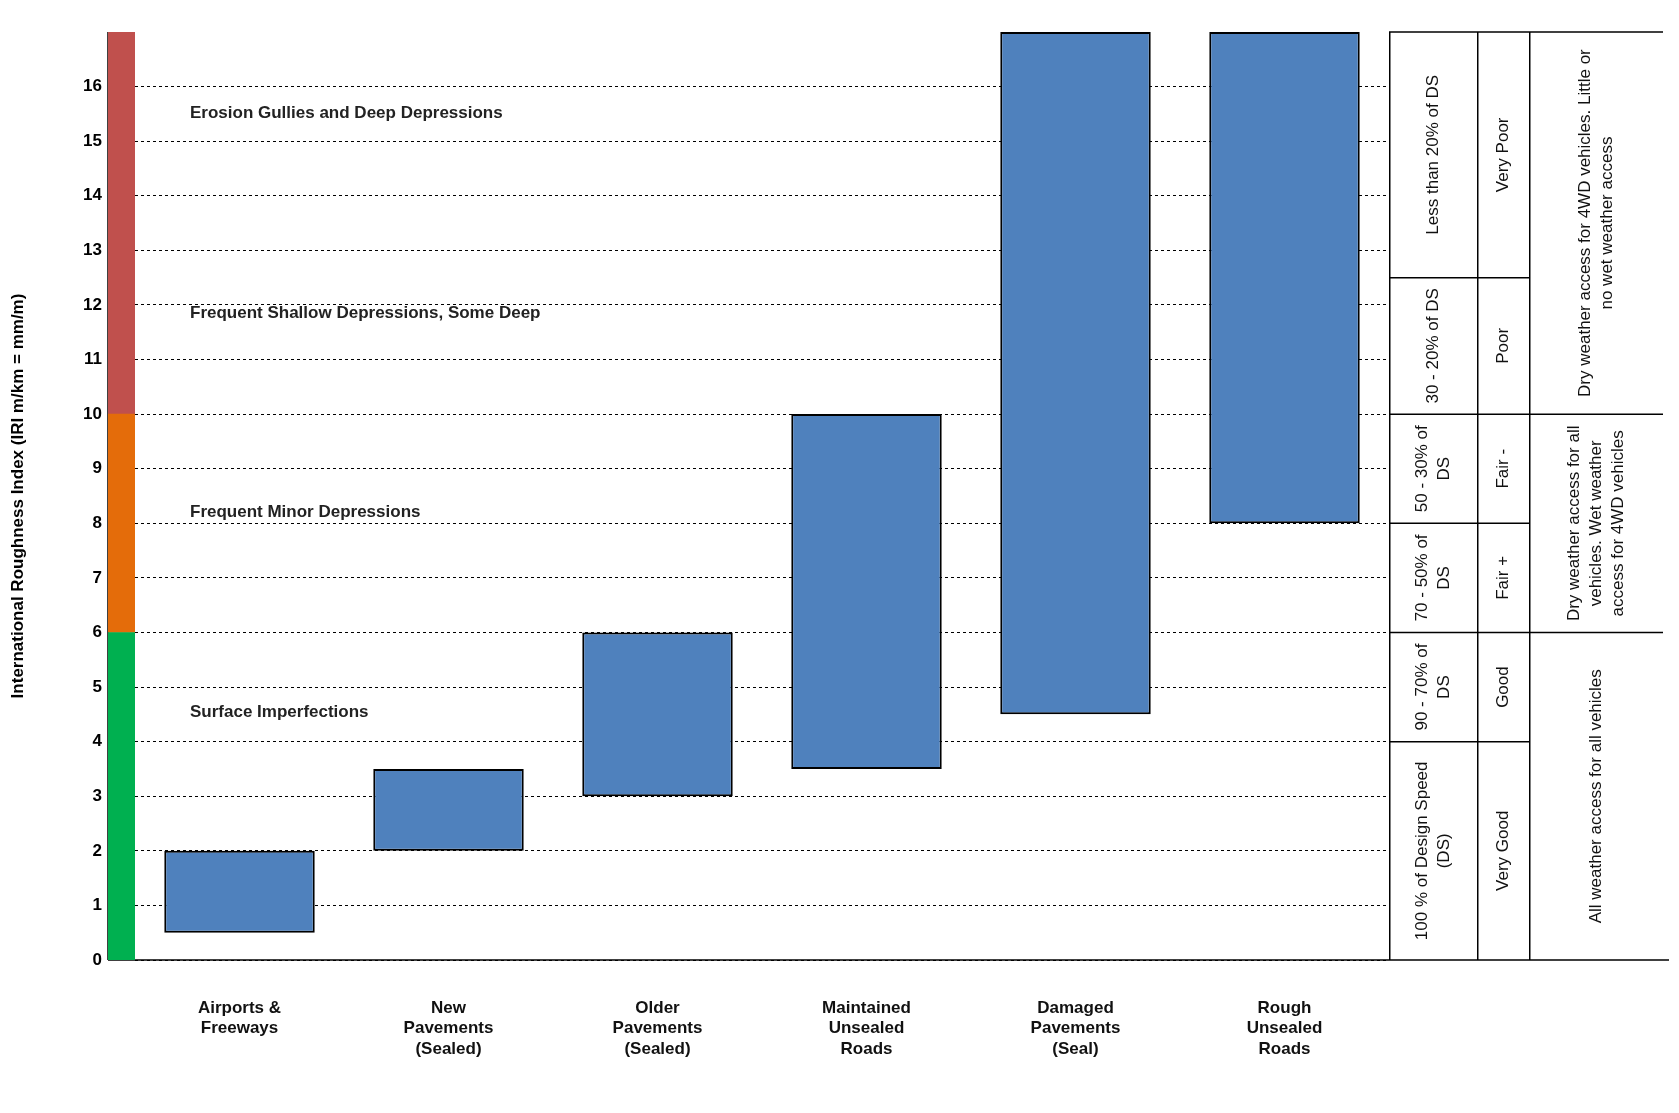  Describe the element at coordinates (97, 795) in the screenshot. I see `y-tick-label: 3` at that location.